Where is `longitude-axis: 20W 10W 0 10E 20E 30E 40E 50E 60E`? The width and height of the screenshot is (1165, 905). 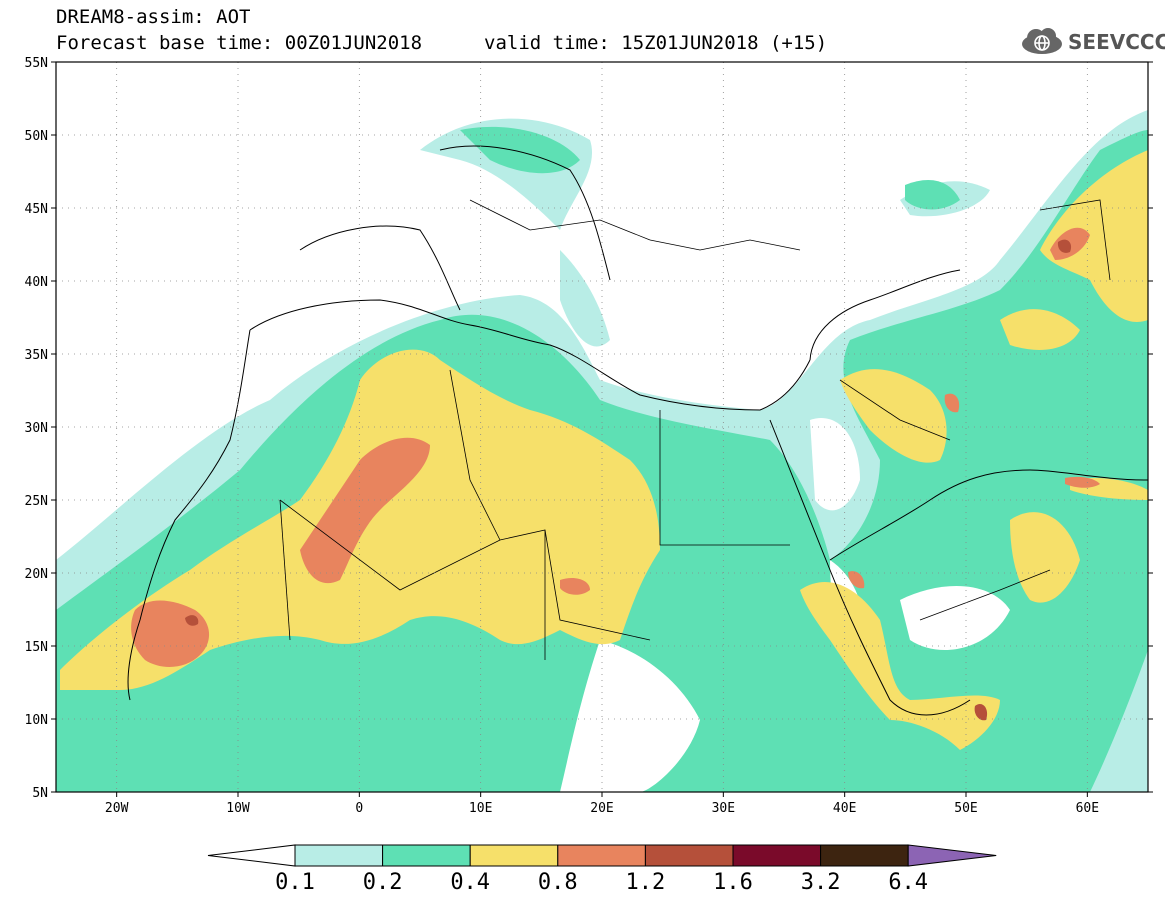
longitude-axis: 20W 10W 0 10E 20E 30E 40E 50E 60E is located at coordinates (602, 804).